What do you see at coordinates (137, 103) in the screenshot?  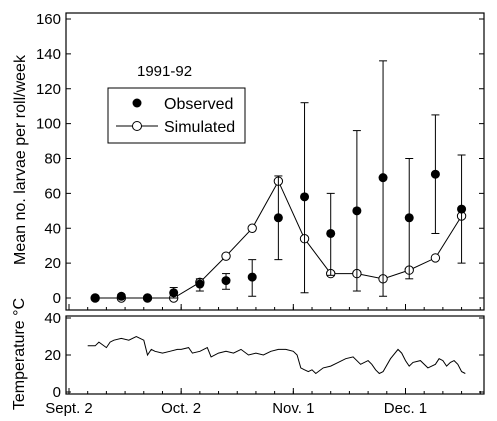 I see `legend-observed-marker` at bounding box center [137, 103].